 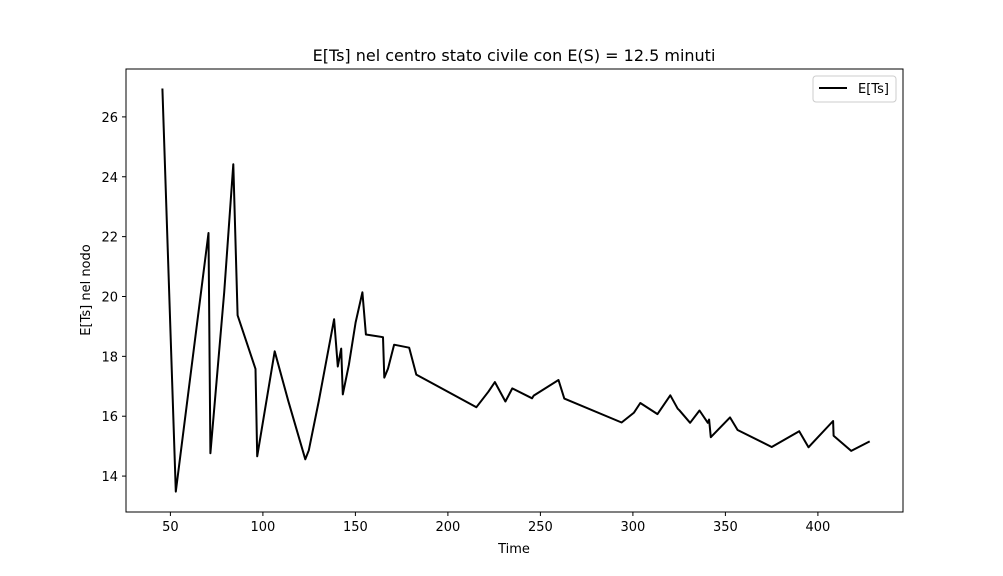 What do you see at coordinates (725, 527) in the screenshot?
I see `x-tick-label: 350` at bounding box center [725, 527].